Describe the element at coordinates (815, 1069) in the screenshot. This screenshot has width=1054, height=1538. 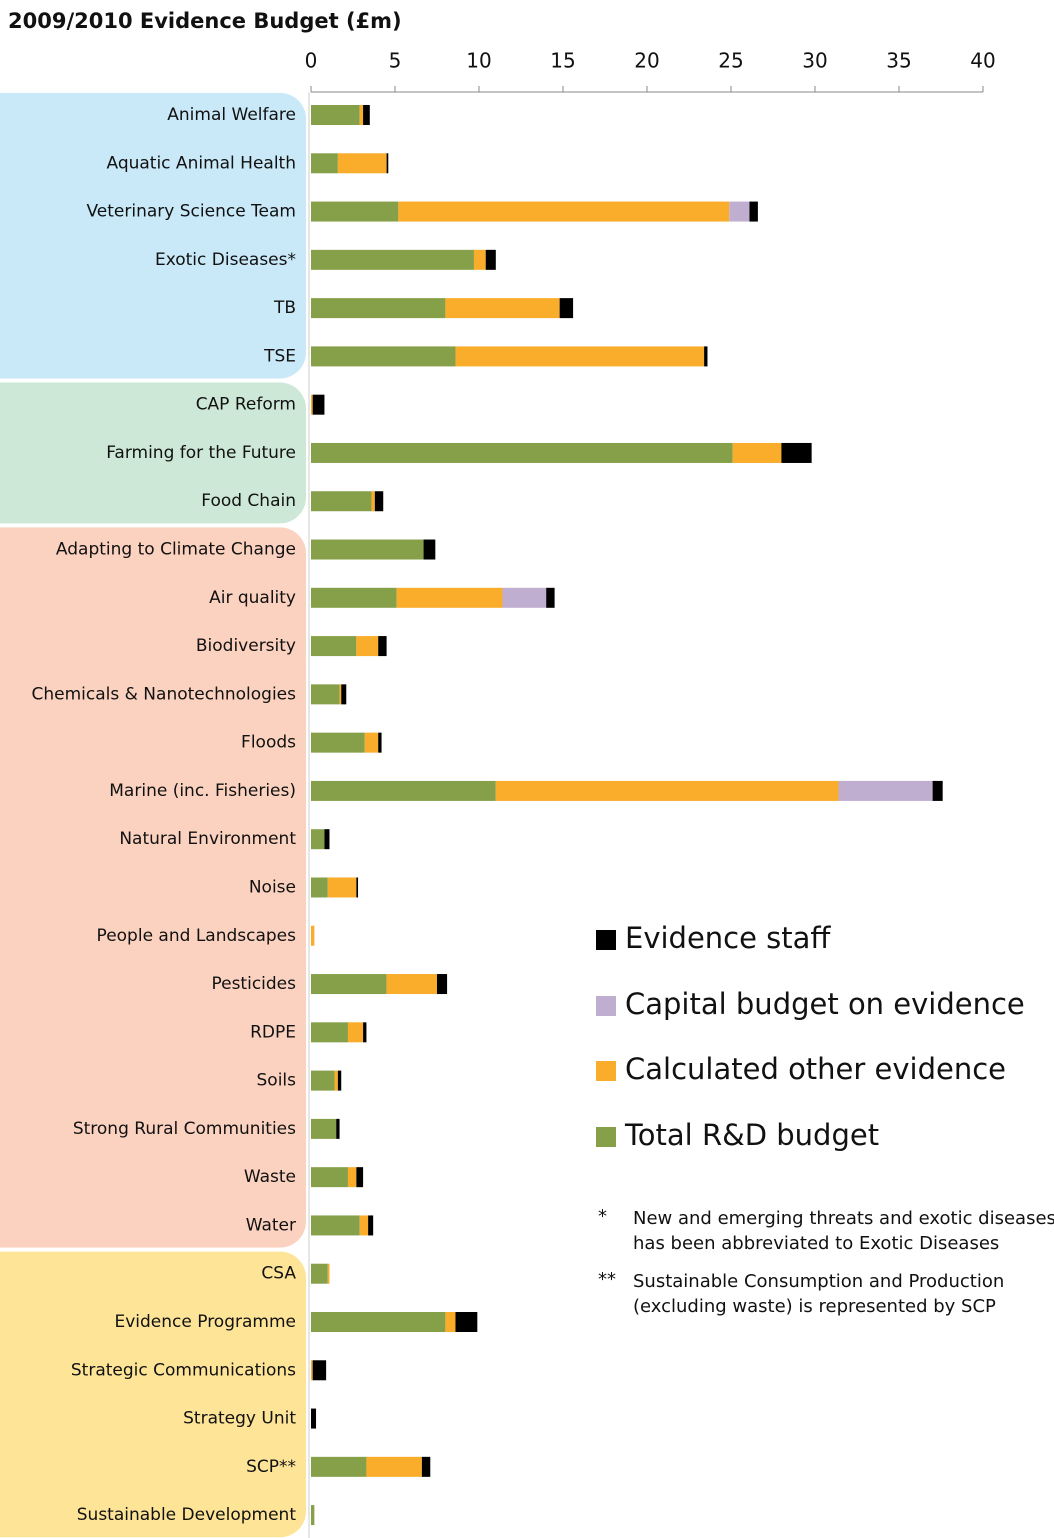
I see `legend-label: Calculated other evidence` at that location.